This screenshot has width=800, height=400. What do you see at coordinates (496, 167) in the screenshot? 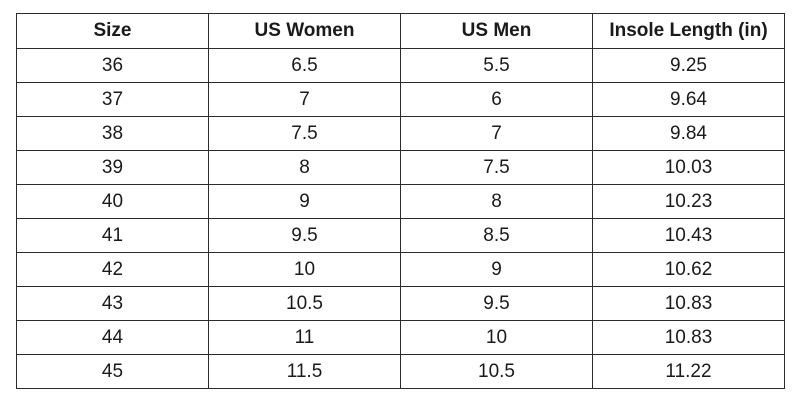
I see `cell-us-men: 7.5` at bounding box center [496, 167].